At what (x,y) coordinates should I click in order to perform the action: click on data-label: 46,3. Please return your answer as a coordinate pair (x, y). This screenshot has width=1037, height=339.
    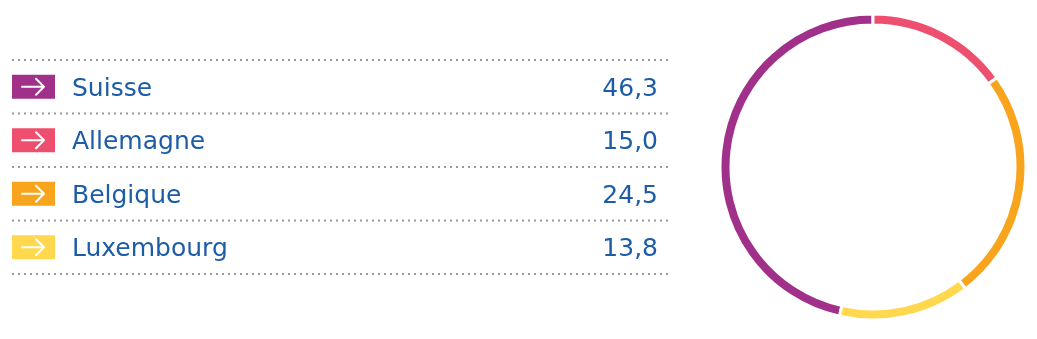
    Looking at the image, I should click on (630, 87).